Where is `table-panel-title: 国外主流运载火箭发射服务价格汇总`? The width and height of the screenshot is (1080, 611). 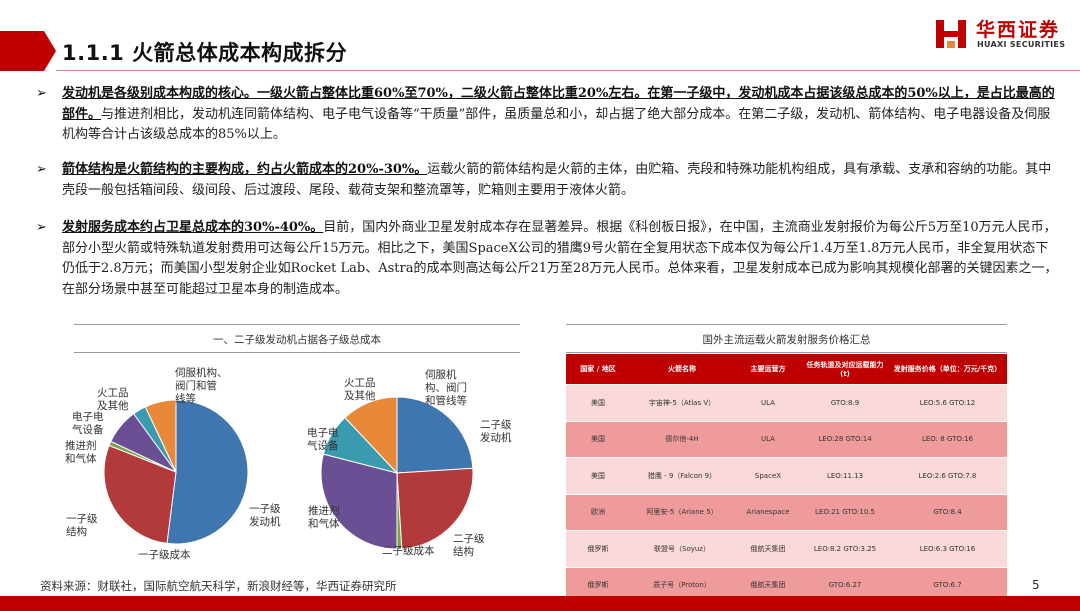
table-panel-title: 国外主流运载火箭发射服务价格汇总 is located at coordinates (786, 340).